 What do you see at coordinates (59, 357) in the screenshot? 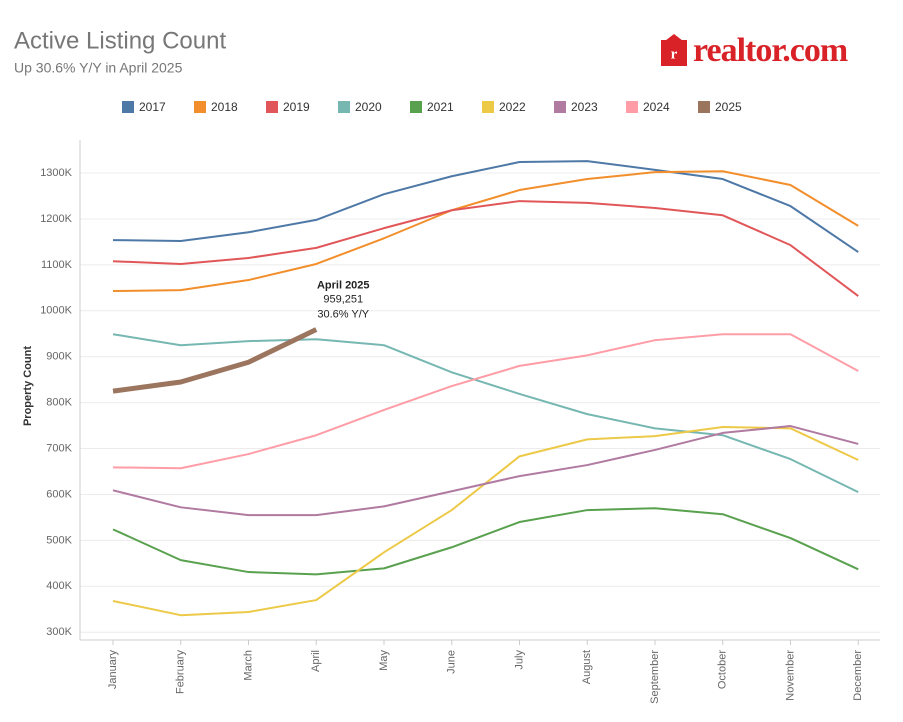
I see `y-tick-label: 900K` at bounding box center [59, 357].